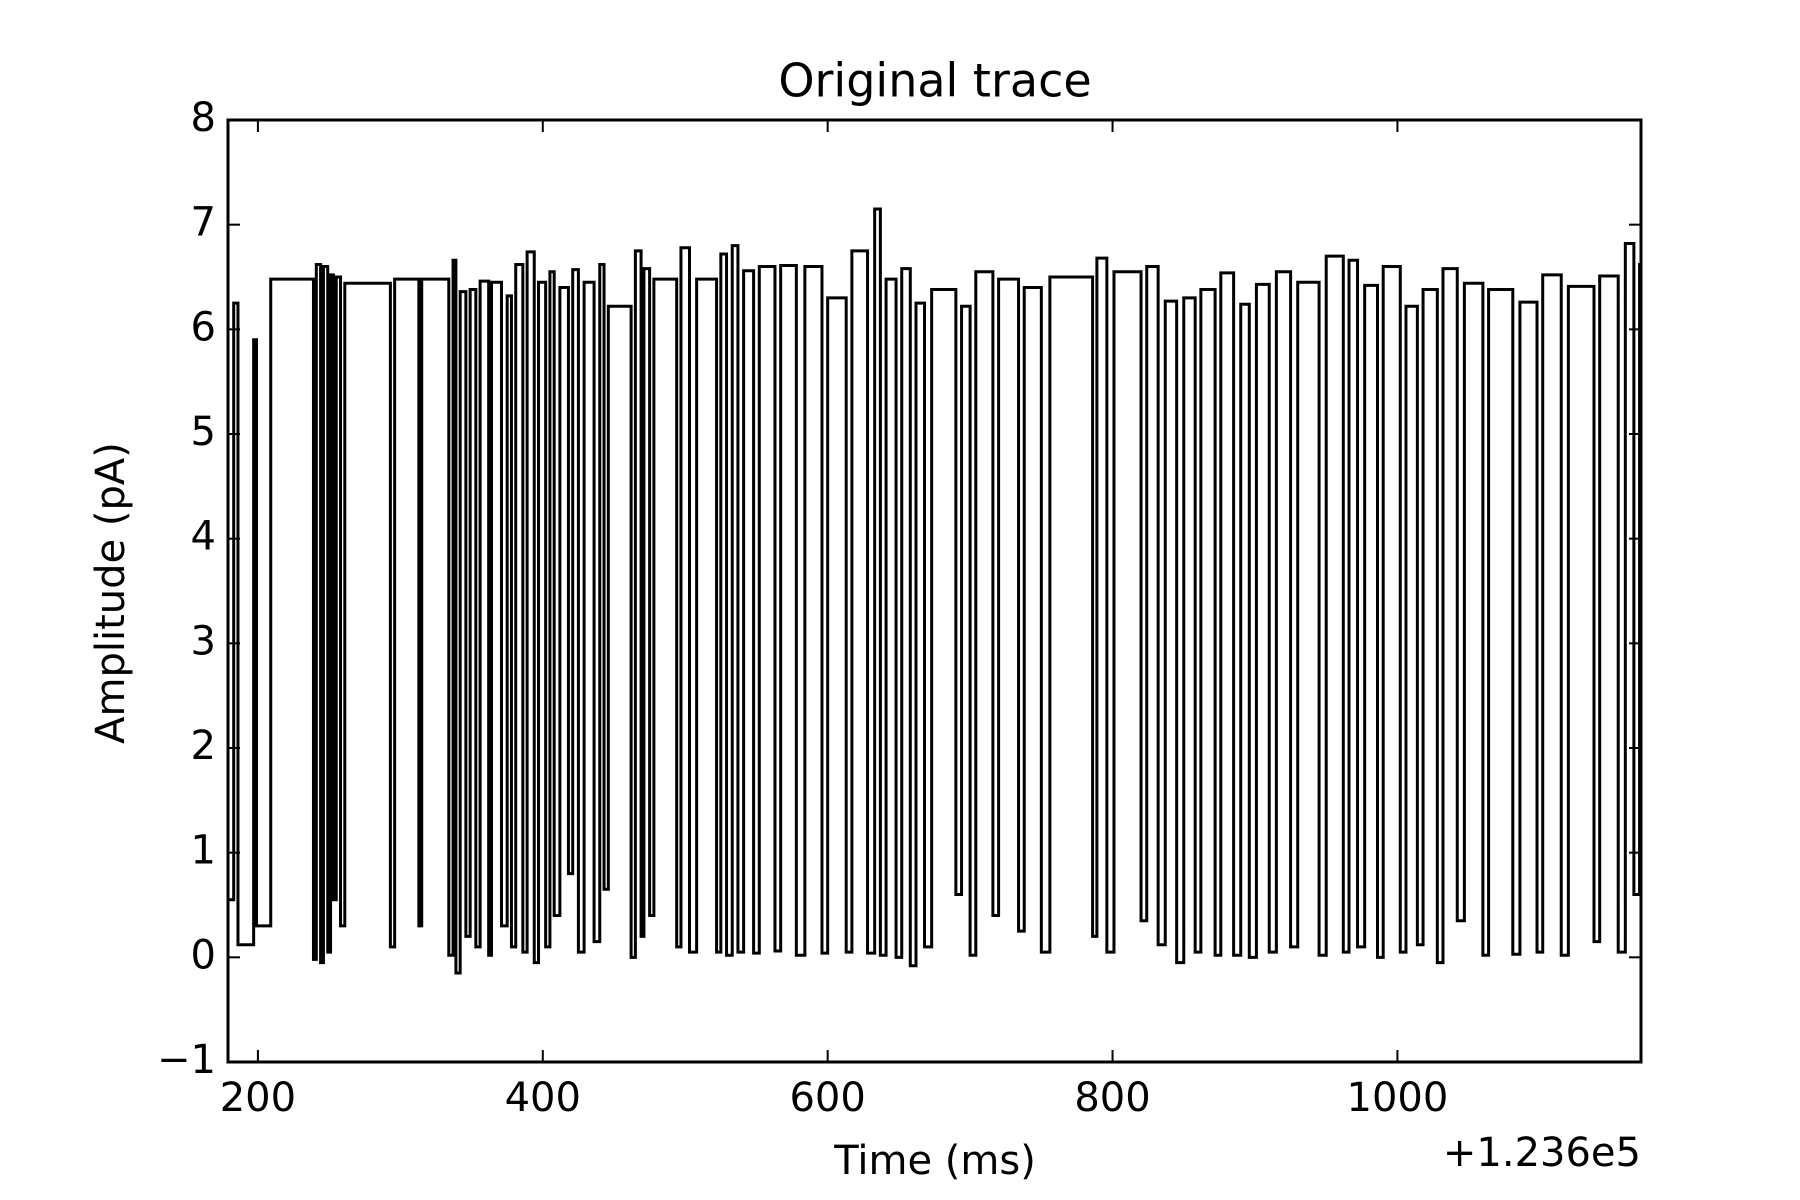  What do you see at coordinates (827, 1098) in the screenshot?
I see `x-tick-label: 600` at bounding box center [827, 1098].